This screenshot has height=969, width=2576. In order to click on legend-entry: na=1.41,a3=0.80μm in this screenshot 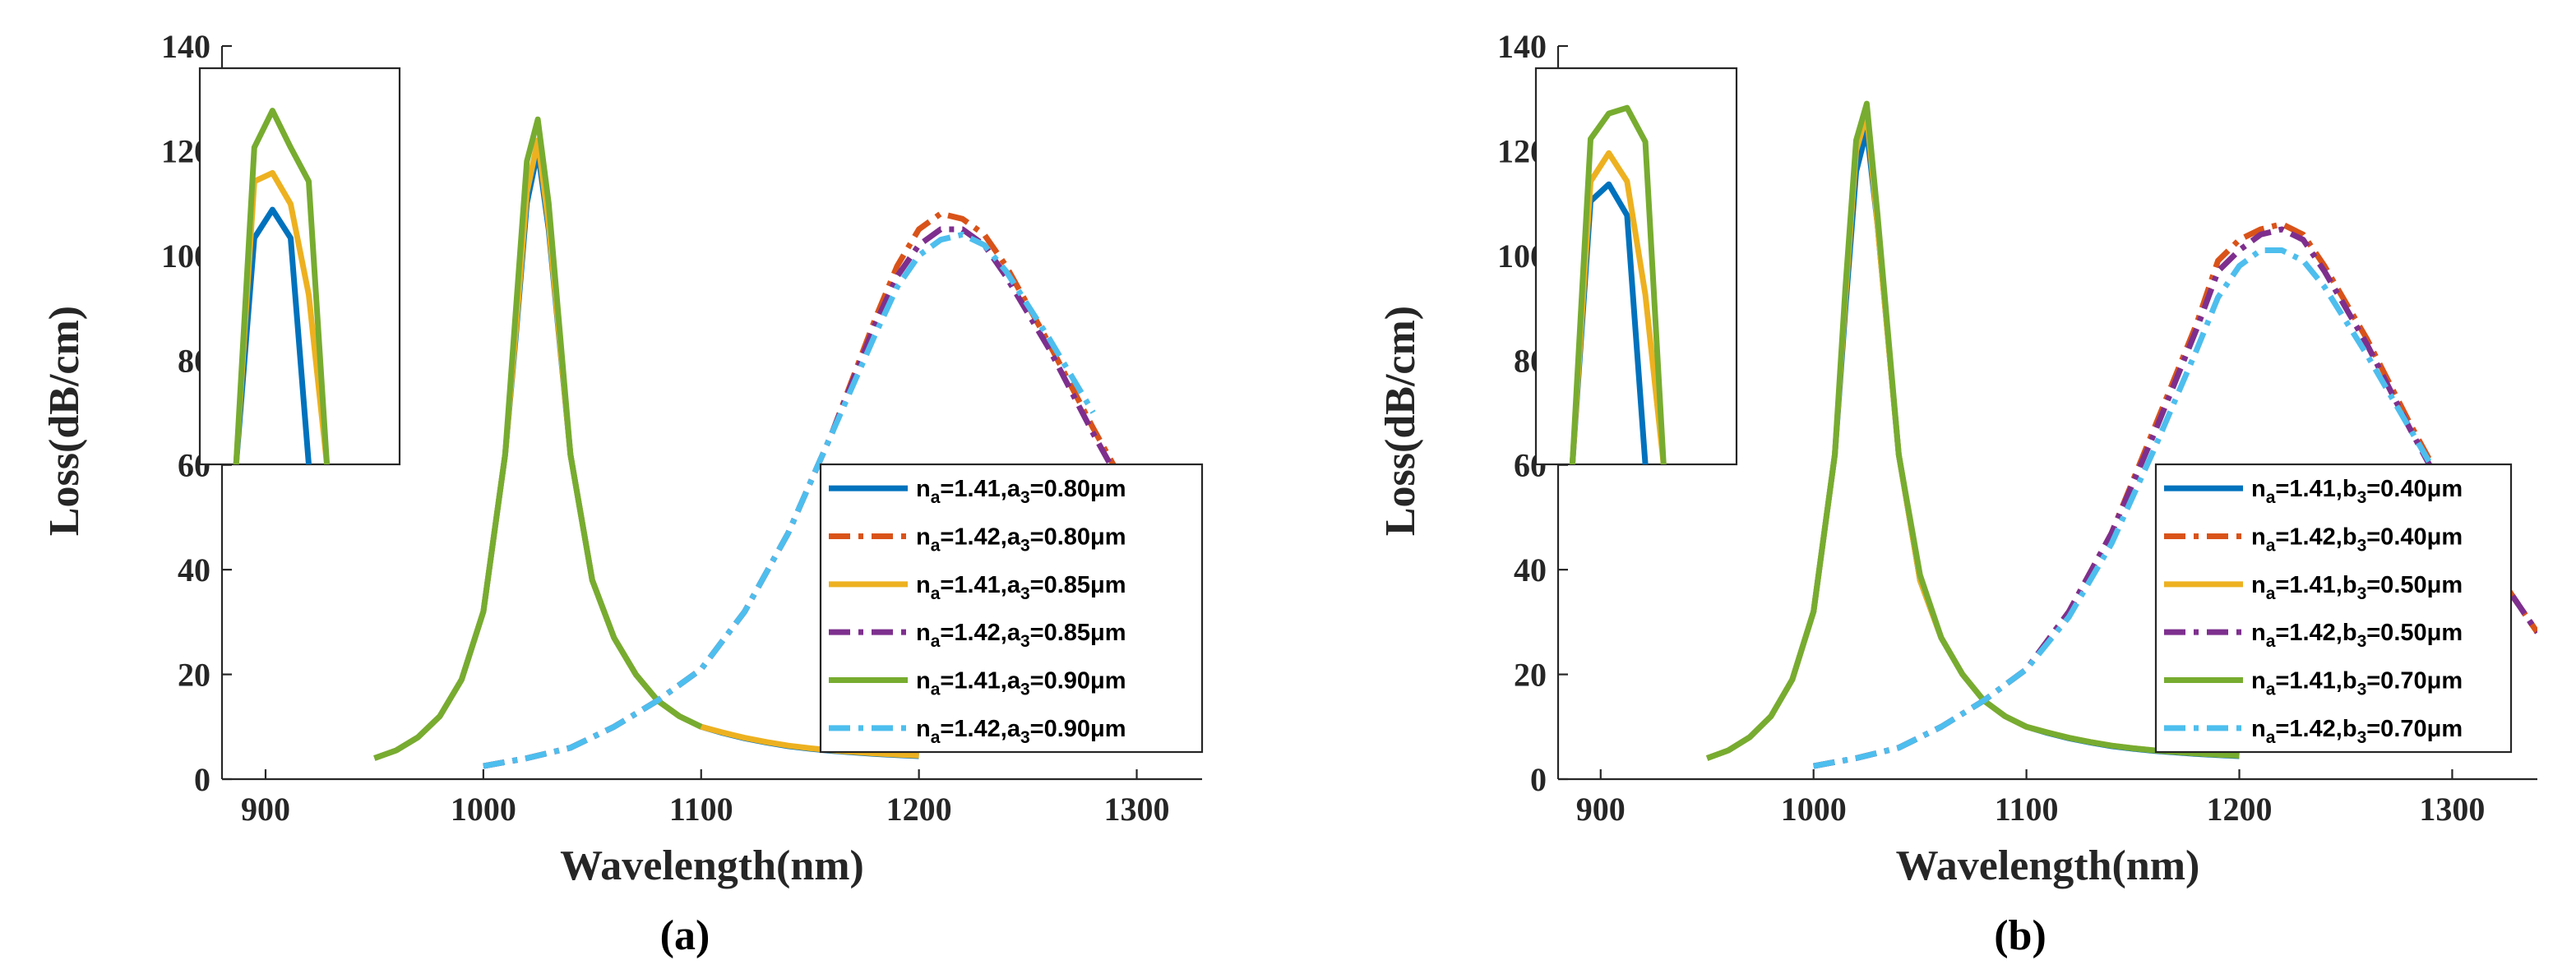, I will do `click(1021, 491)`.